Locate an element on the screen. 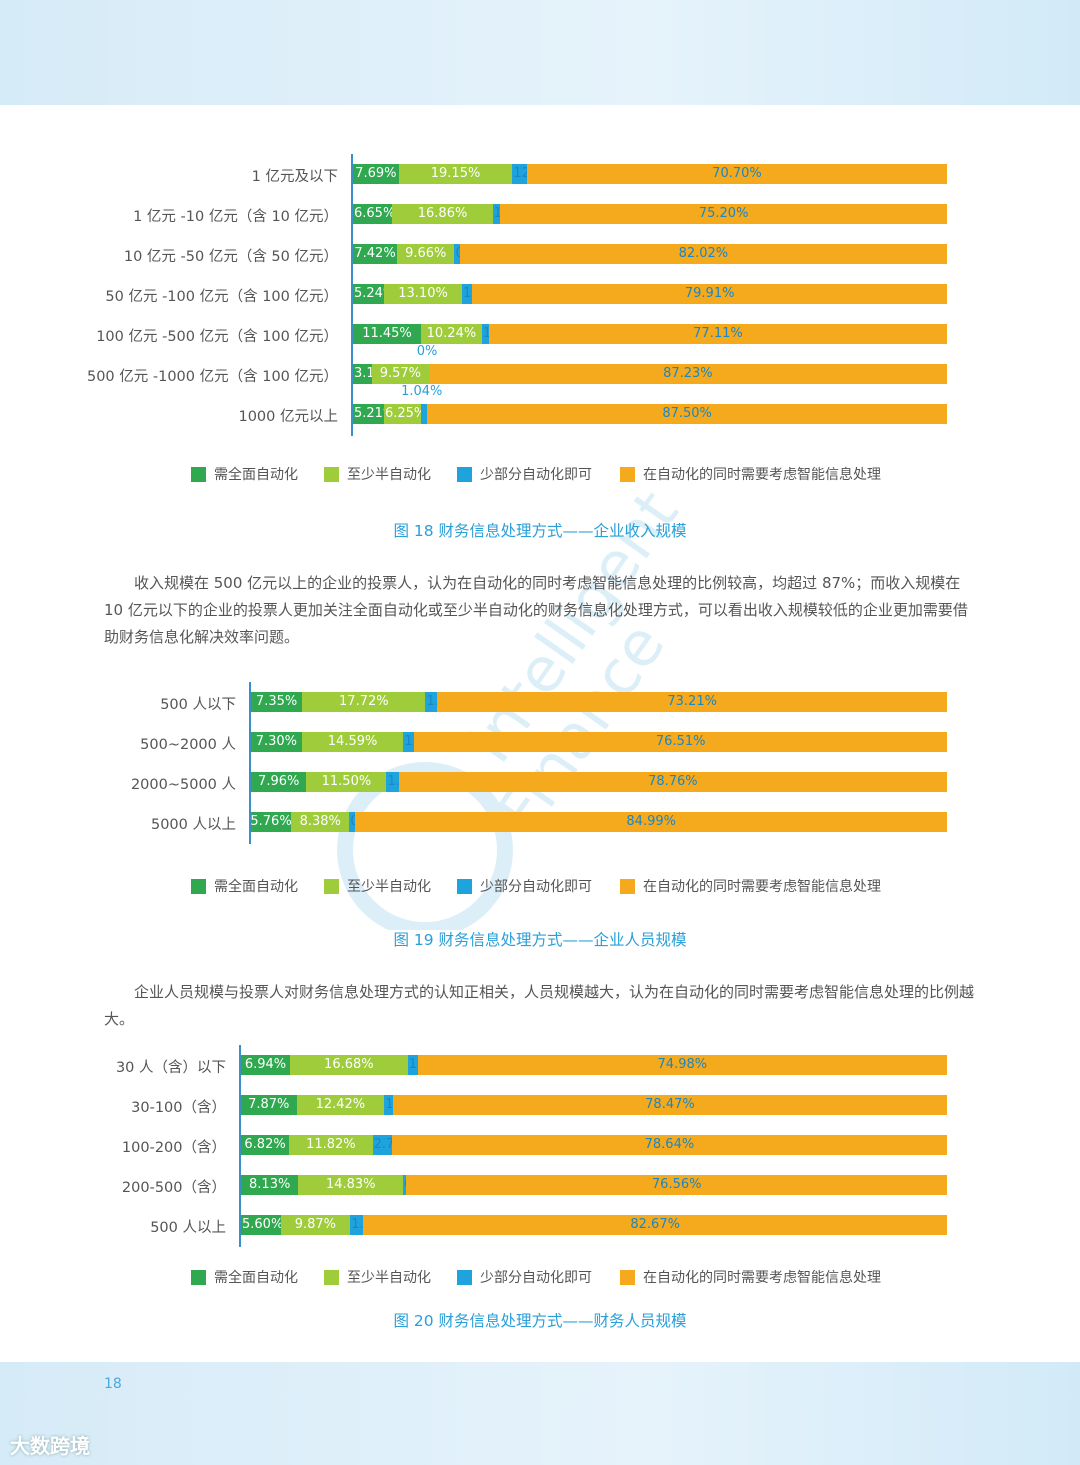 The image size is (1080, 1465). stacked-bar: 5.21% 6.25% 1.04% 87.50% is located at coordinates (650, 404).